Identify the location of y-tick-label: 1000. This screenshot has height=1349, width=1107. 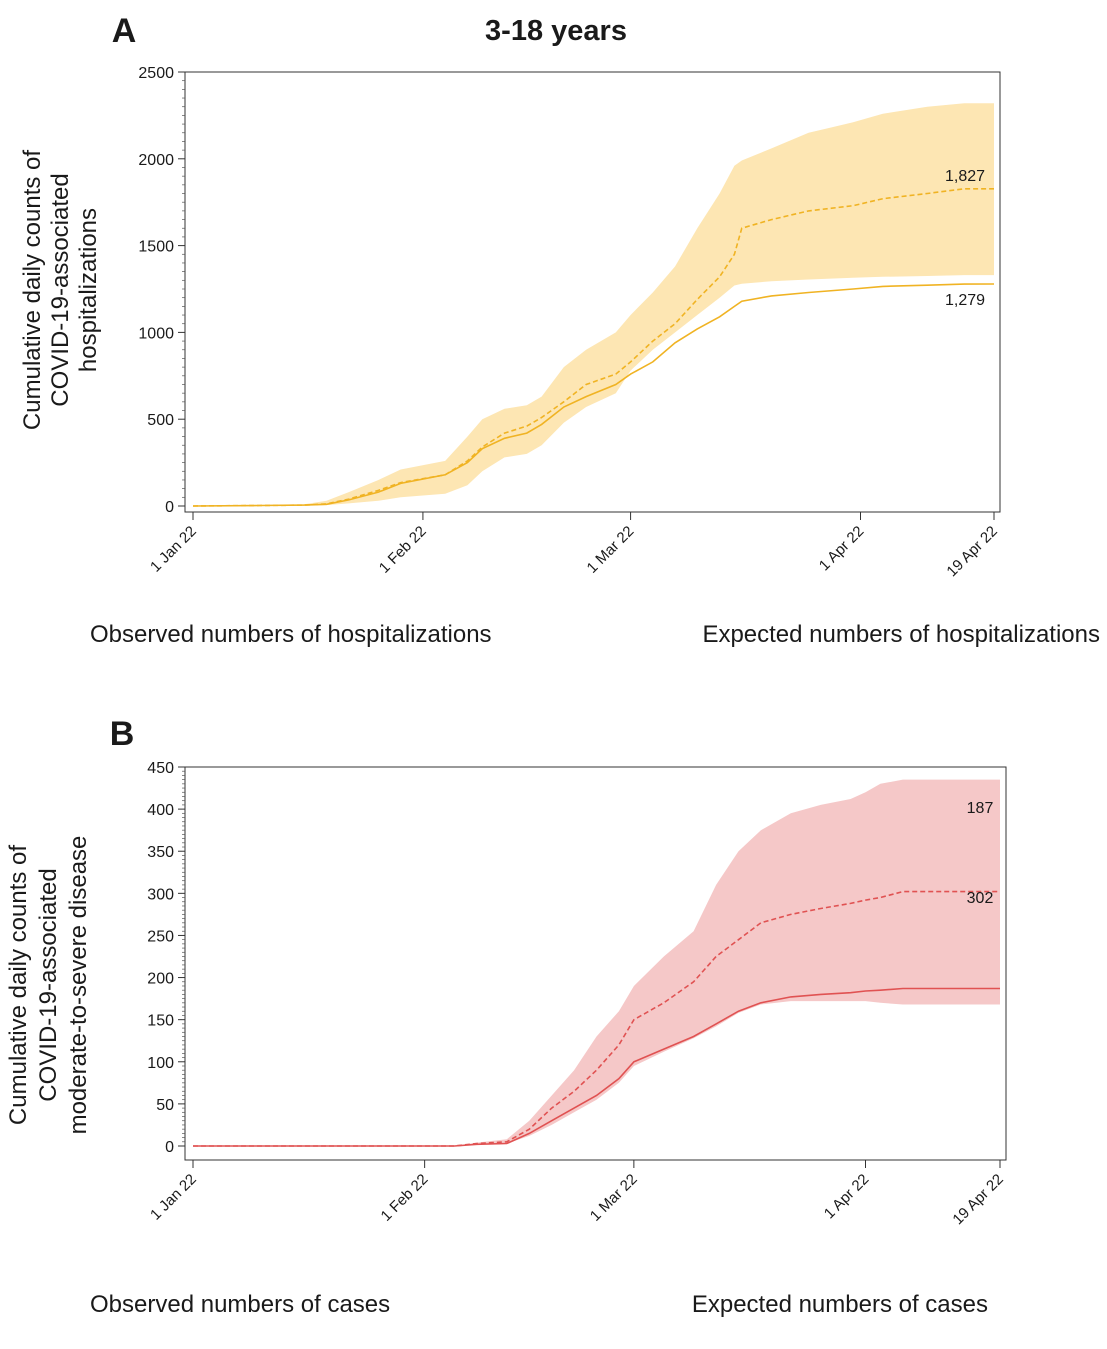
(156, 333).